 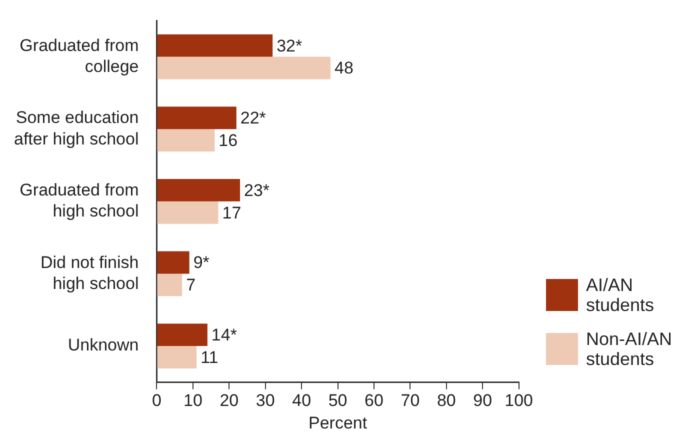 What do you see at coordinates (157, 400) in the screenshot?
I see `x-tick-label: 0` at bounding box center [157, 400].